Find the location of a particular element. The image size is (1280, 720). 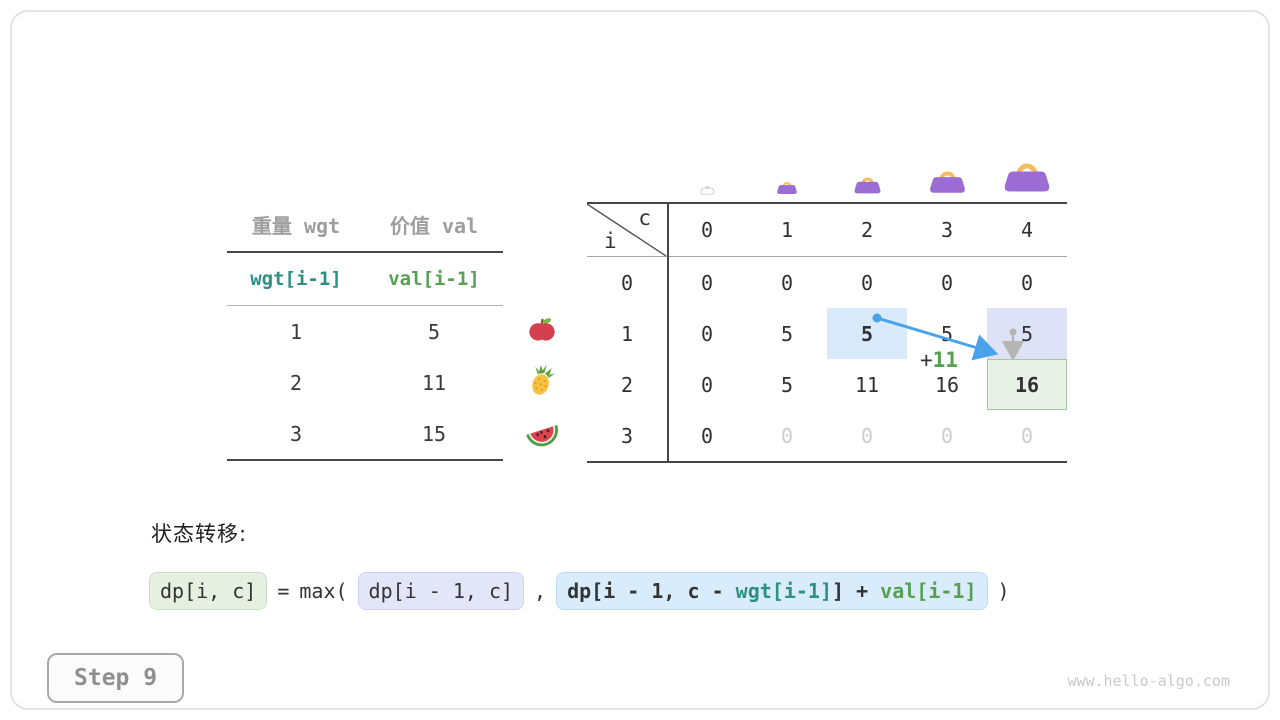

row-header: 0 is located at coordinates (627, 282).